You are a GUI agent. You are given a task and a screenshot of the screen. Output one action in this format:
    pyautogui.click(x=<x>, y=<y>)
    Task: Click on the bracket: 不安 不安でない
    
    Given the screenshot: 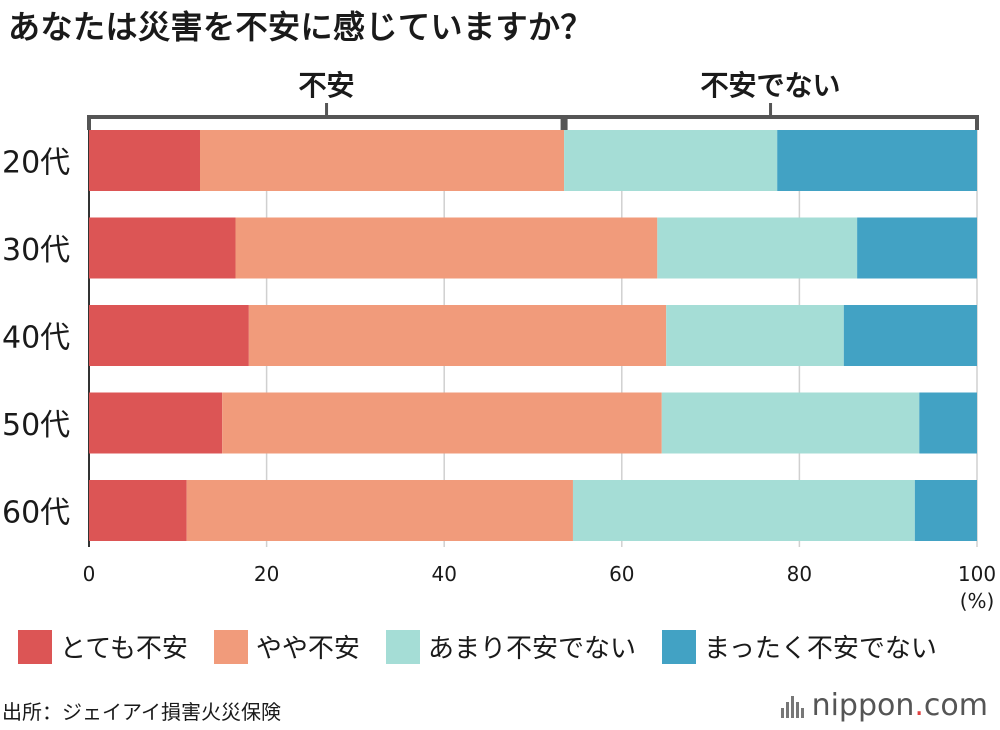 What is the action you would take?
    pyautogui.click(x=533, y=99)
    